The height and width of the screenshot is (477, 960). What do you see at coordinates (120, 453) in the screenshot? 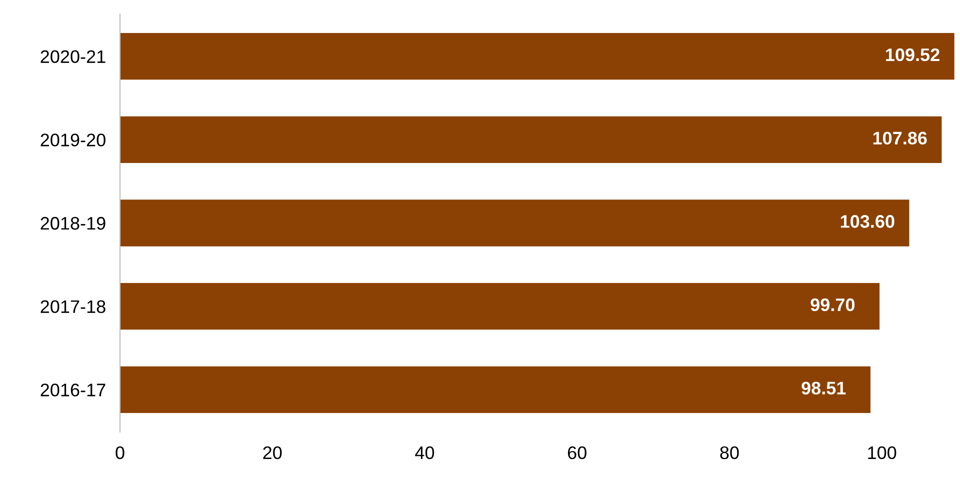
I see `x-tick-label: 0` at bounding box center [120, 453].